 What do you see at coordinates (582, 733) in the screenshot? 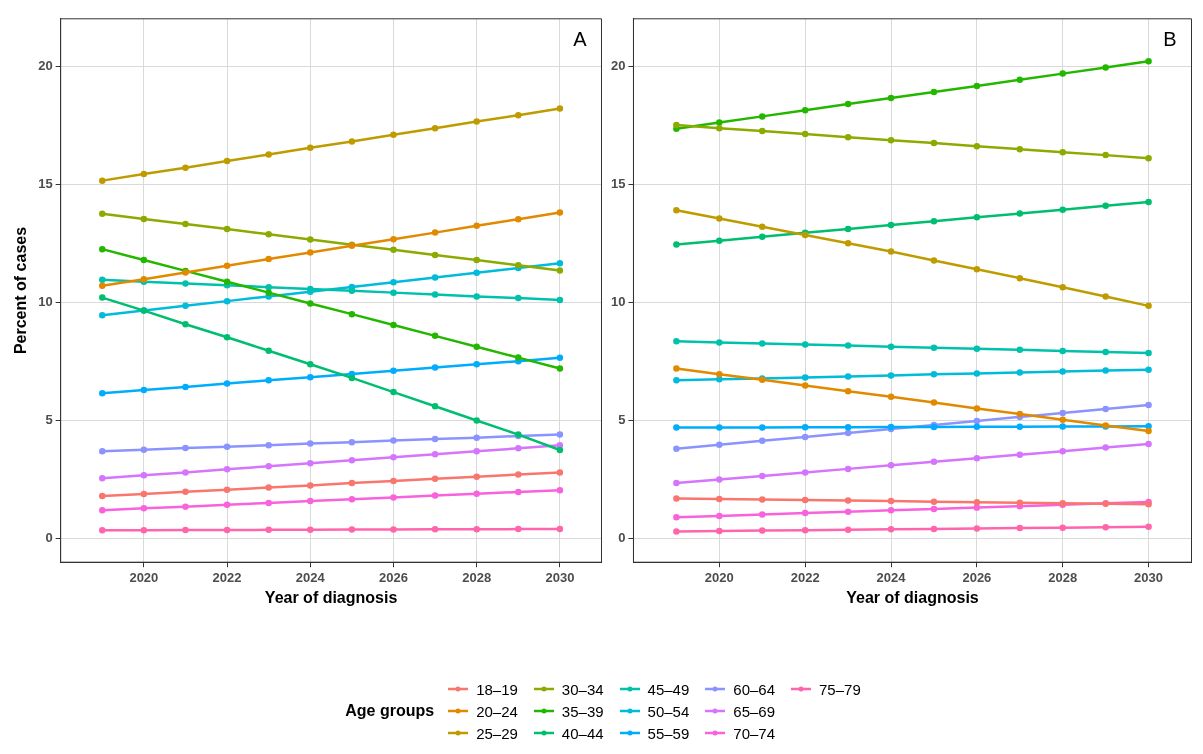
I see `legend-label: 40–44` at bounding box center [582, 733].